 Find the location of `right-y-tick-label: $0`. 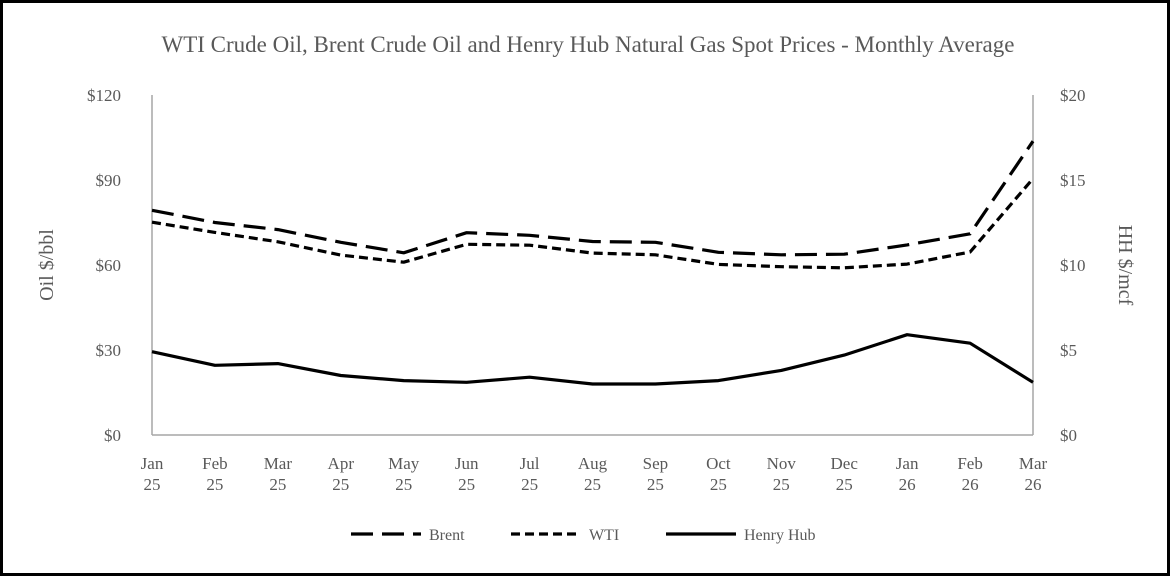

right-y-tick-label: $0 is located at coordinates (1068, 435).